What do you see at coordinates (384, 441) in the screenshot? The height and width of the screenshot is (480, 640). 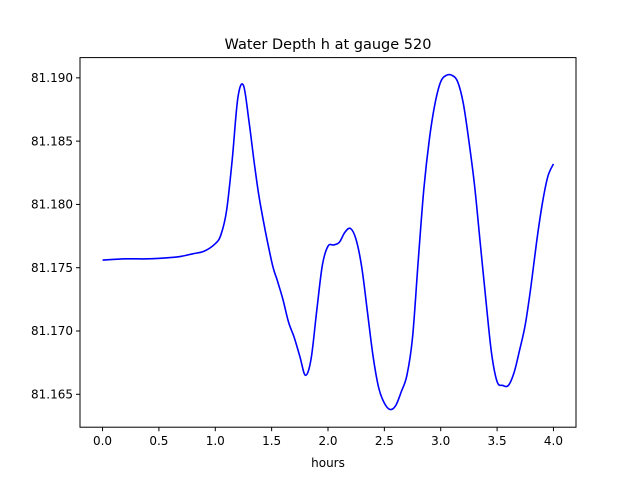 I see `x-tick-label: 2.5` at bounding box center [384, 441].